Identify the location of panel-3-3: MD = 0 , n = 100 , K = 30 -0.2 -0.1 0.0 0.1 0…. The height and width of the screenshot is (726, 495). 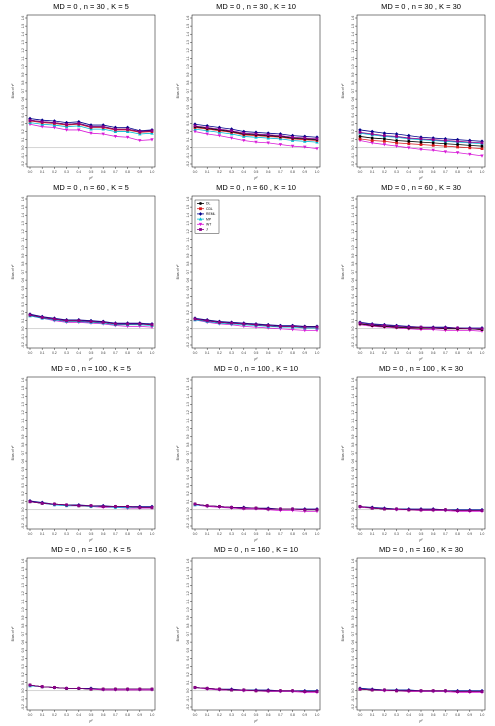
(413, 453).